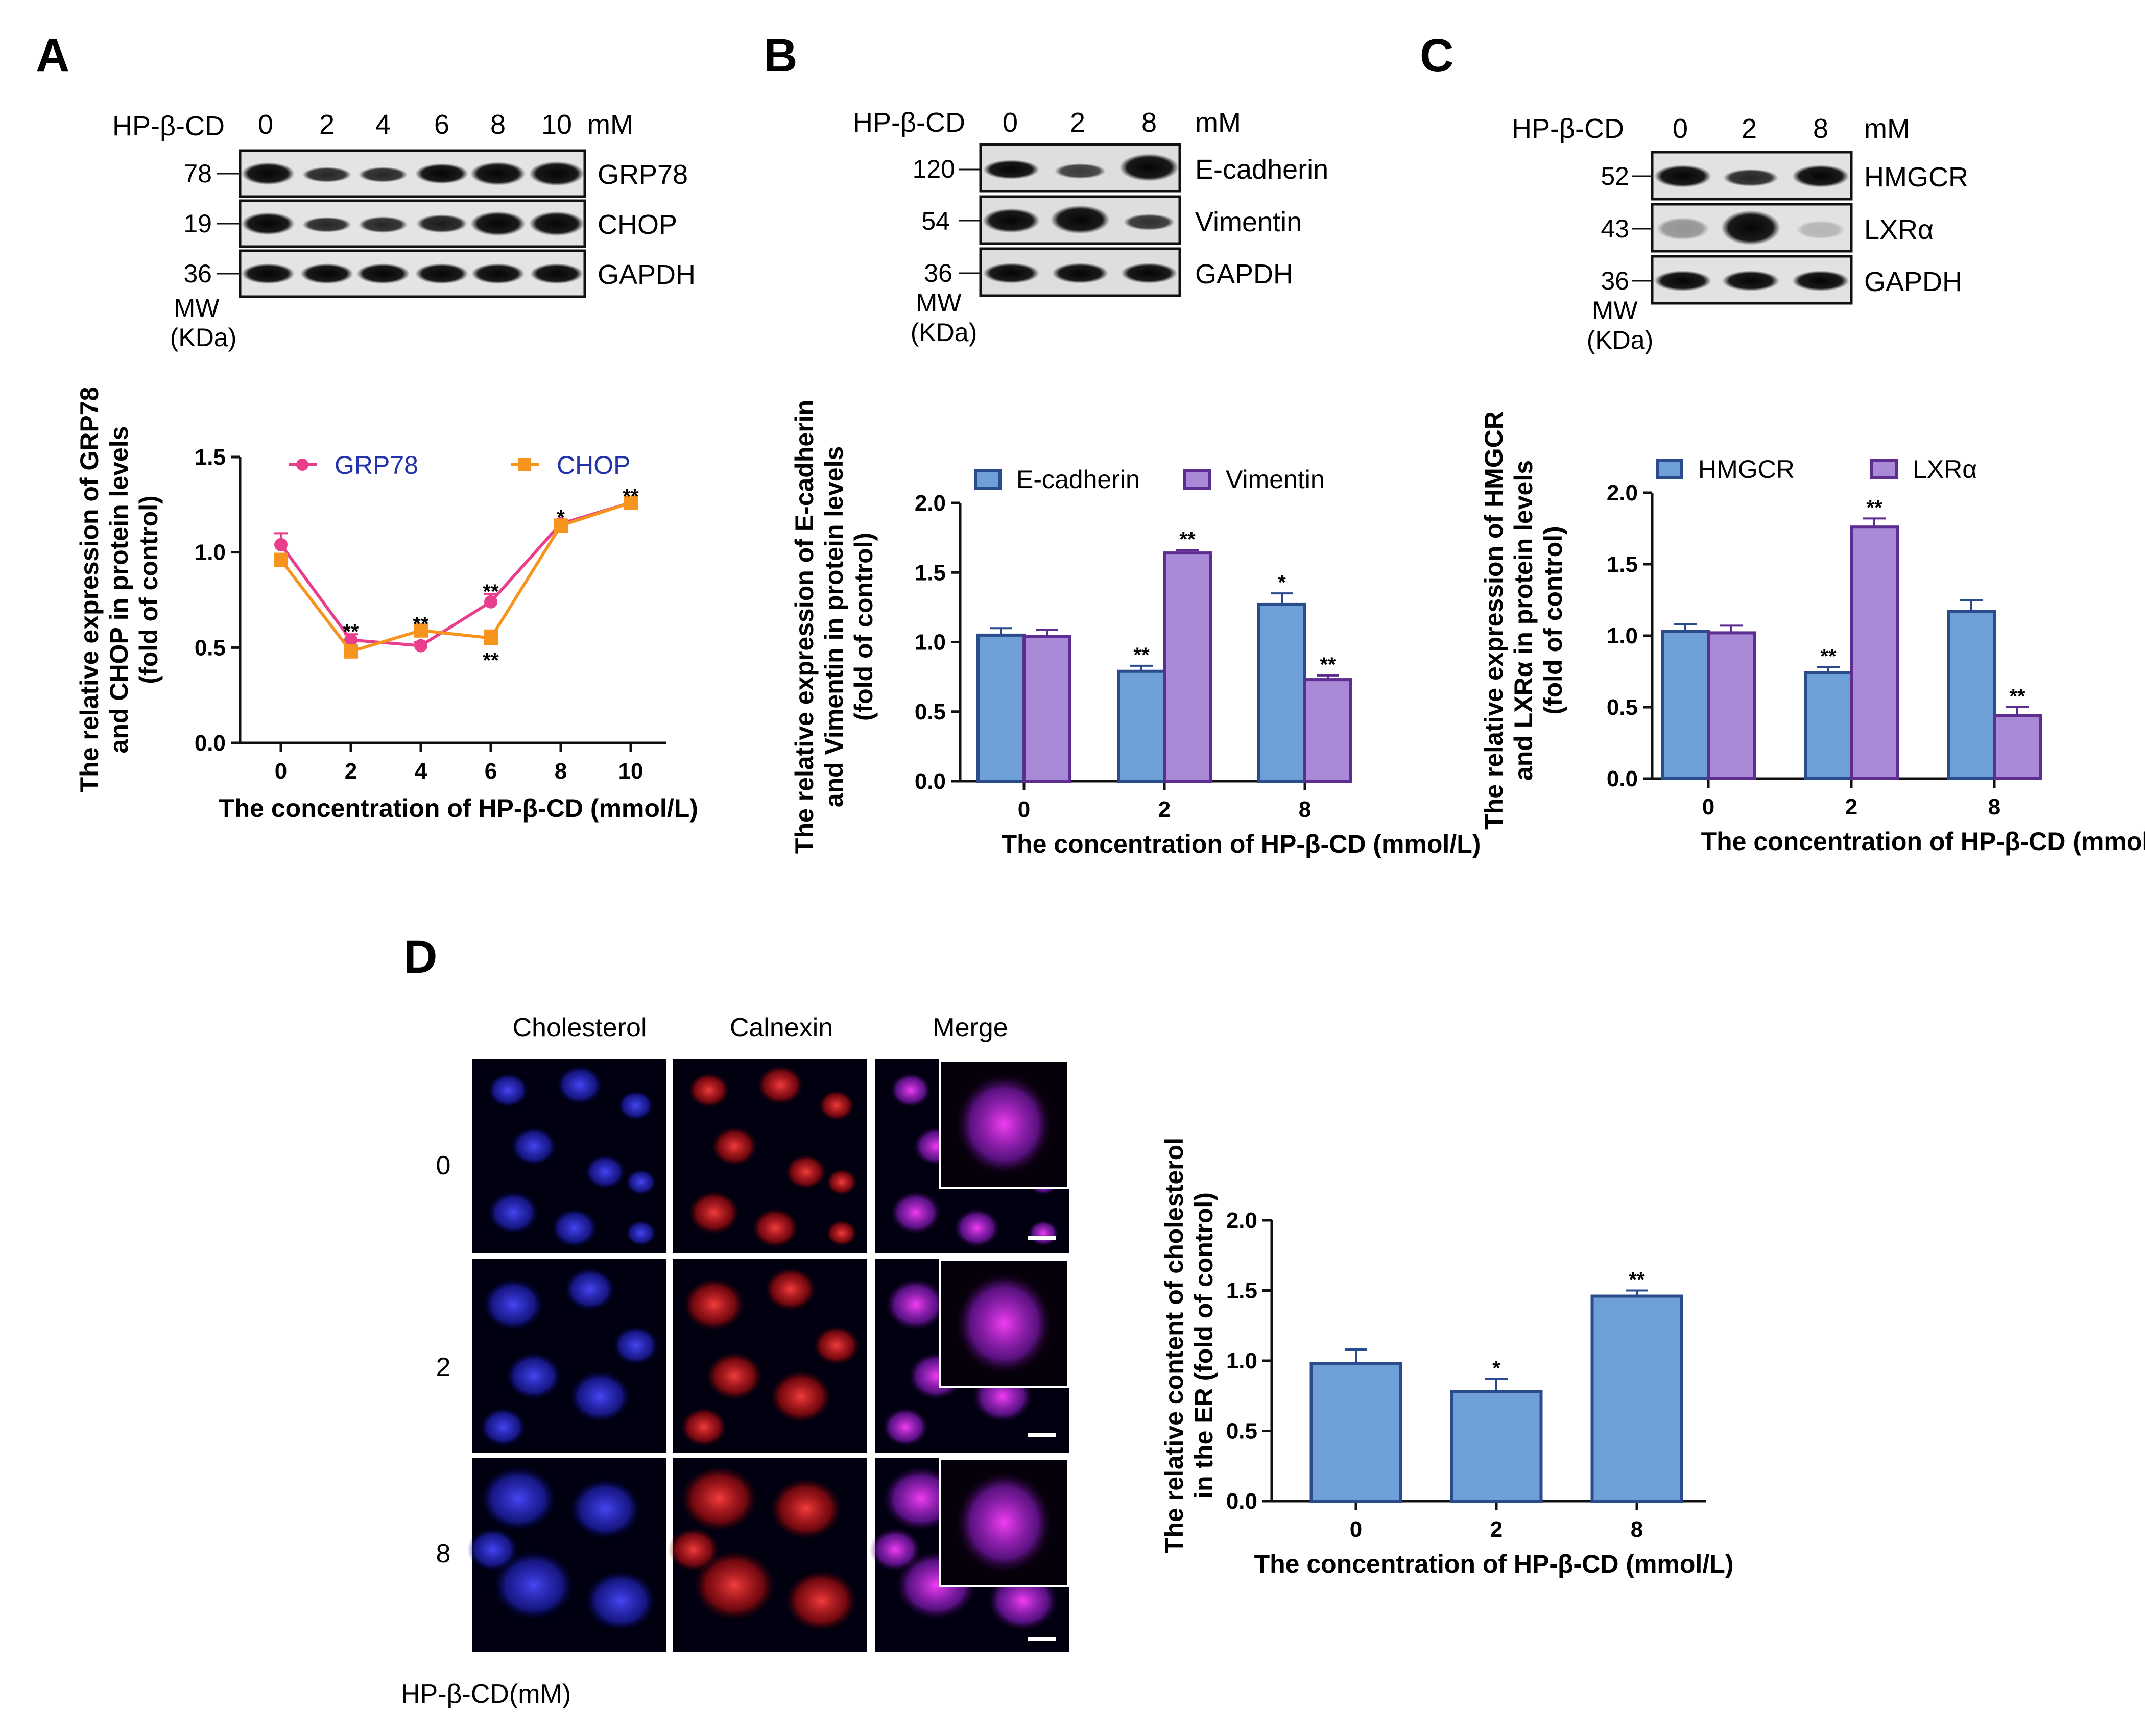 Image resolution: width=2145 pixels, height=1736 pixels. I want to click on blot-a-mw: 78, so click(197, 173).